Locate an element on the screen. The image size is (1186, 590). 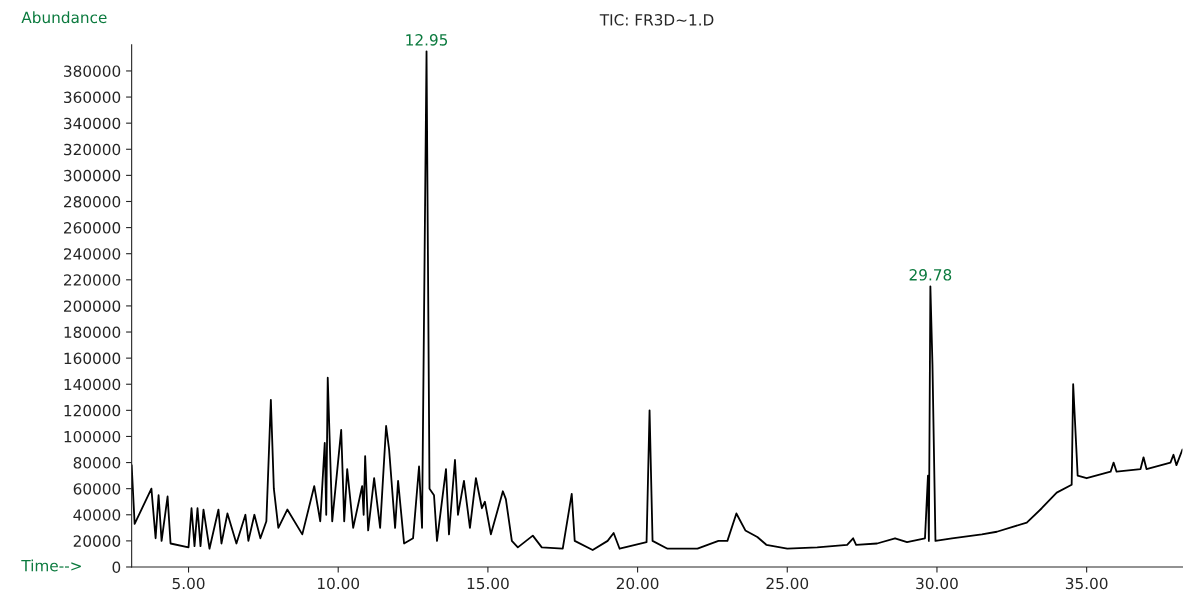
y-tick-label: 0 is located at coordinates (116, 567).